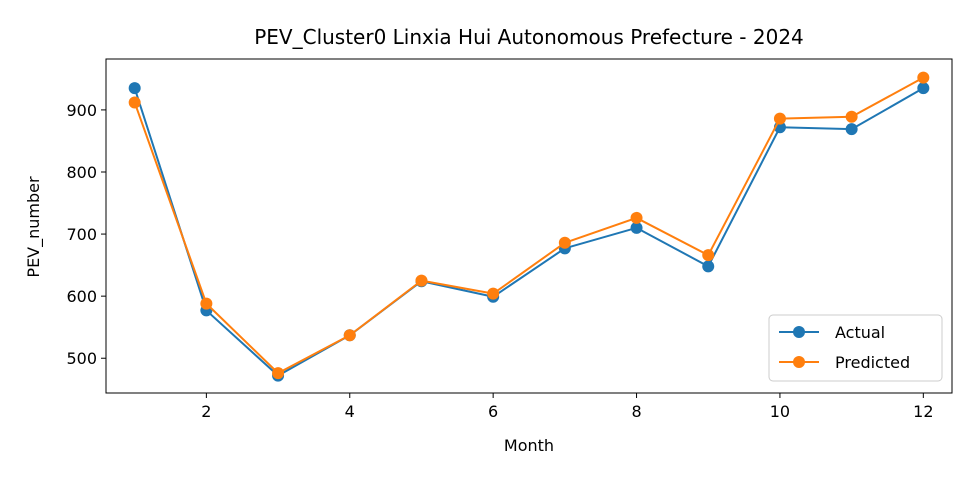 The height and width of the screenshot is (480, 975). Describe the element at coordinates (780, 411) in the screenshot. I see `x-tick-label: 10` at that location.